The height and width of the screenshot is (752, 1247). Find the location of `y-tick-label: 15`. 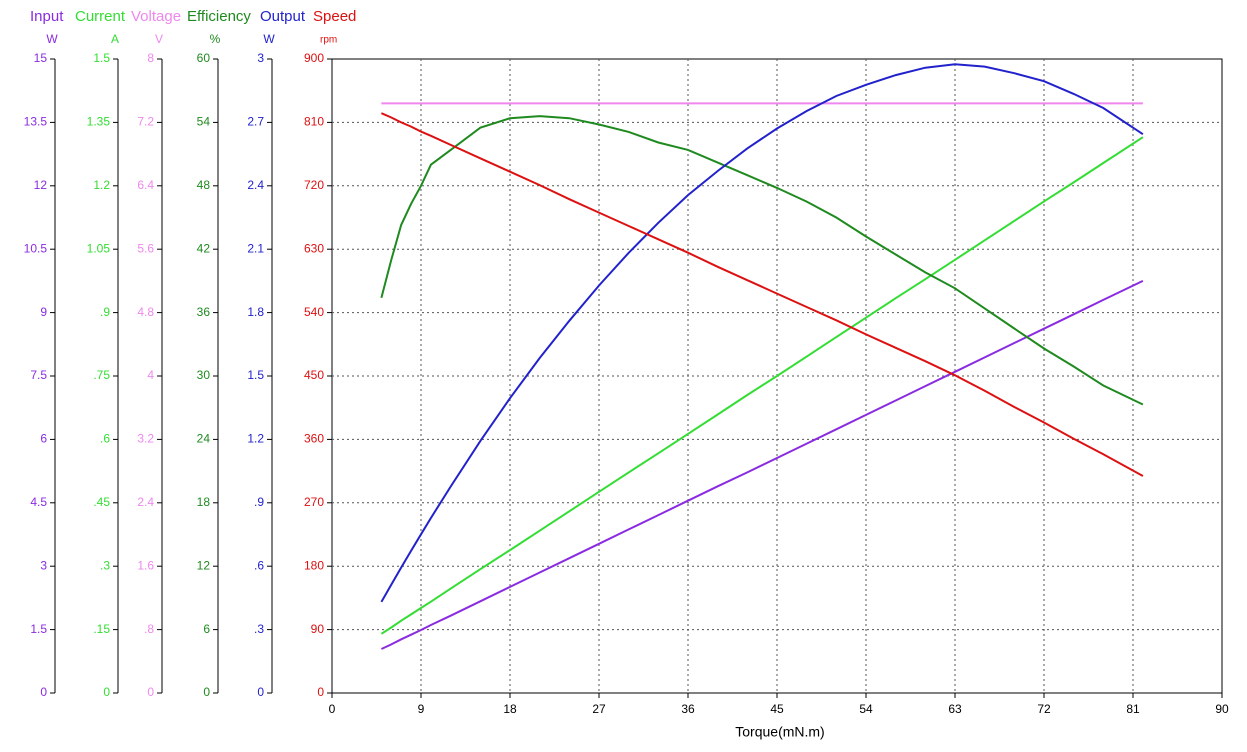

y-tick-label: 15 is located at coordinates (41, 58).